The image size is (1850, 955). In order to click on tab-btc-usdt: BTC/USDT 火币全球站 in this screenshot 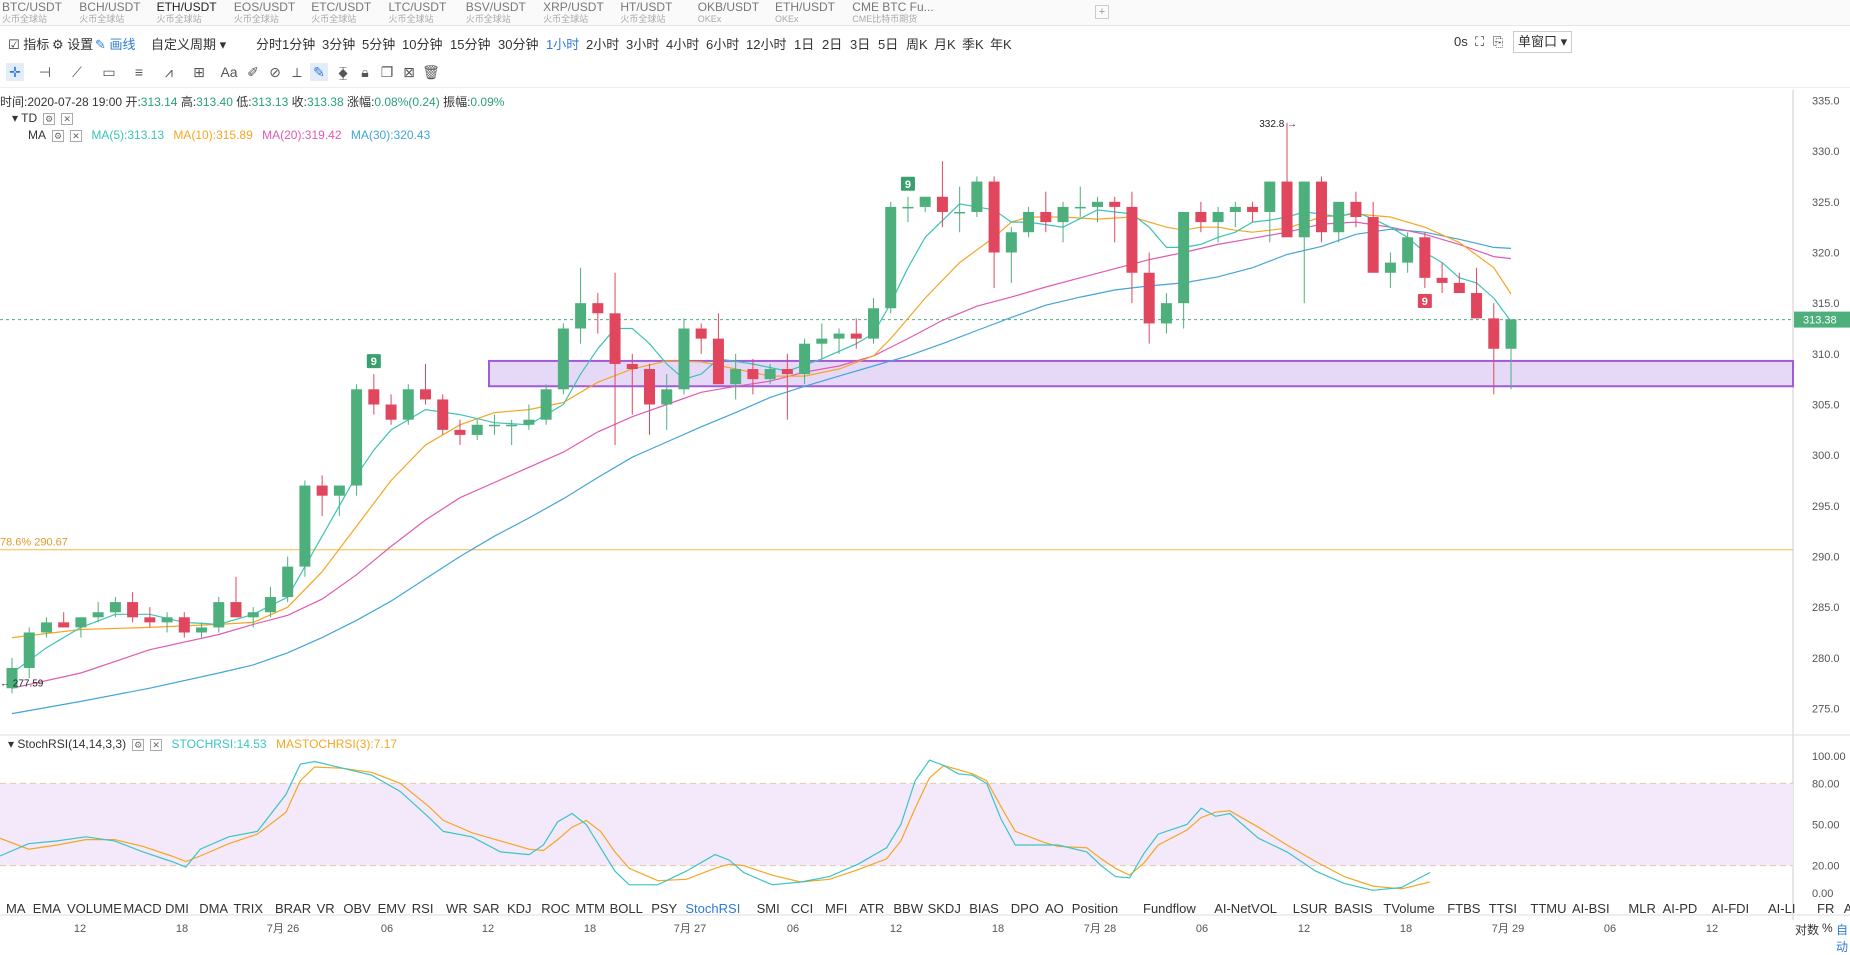, I will do `click(32, 13)`.